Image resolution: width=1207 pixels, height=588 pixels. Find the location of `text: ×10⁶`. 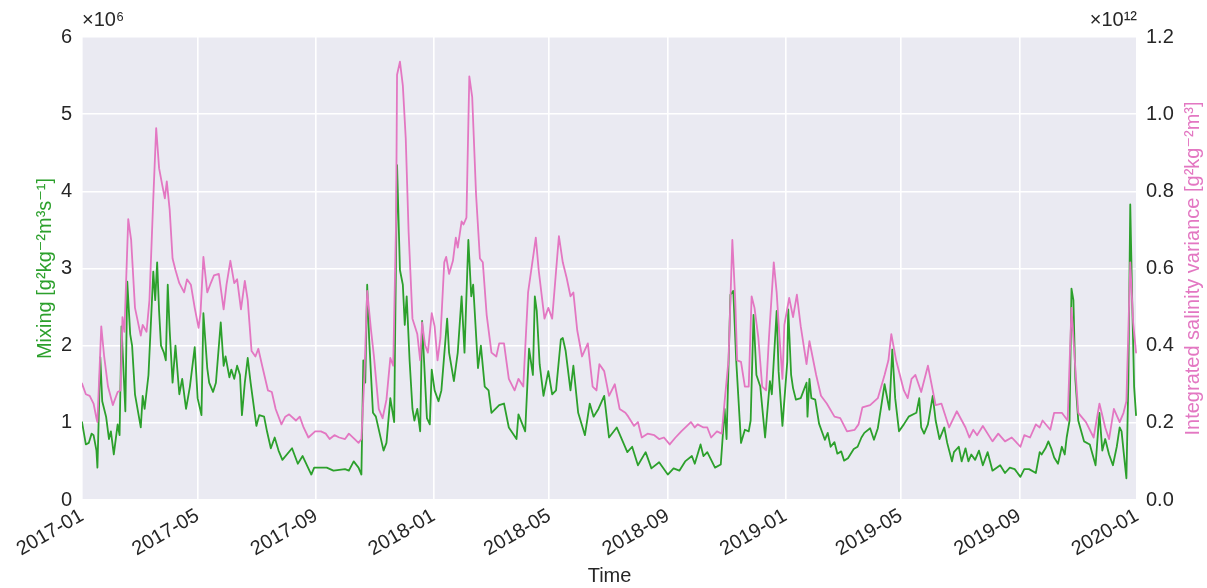

text: ×10⁶ is located at coordinates (103, 18).